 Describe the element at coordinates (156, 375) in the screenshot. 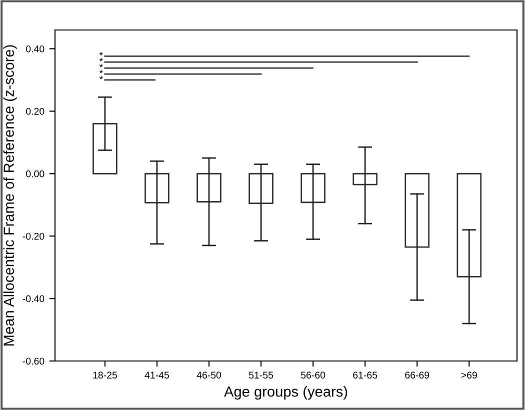

I see `x-tick-label: 41-45` at that location.